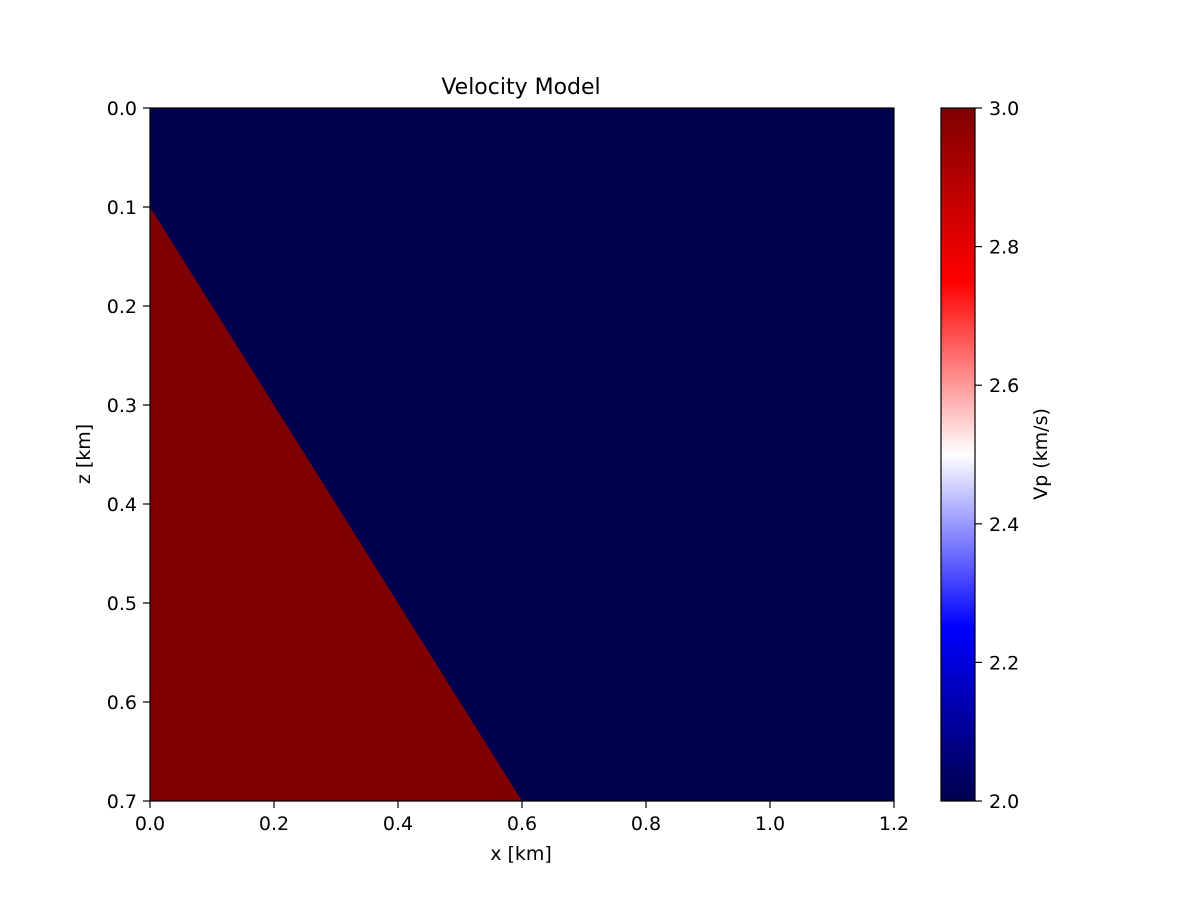 Image resolution: width=1200 pixels, height=900 pixels. Describe the element at coordinates (398, 824) in the screenshot. I see `x-tick-label: 0.4` at that location.